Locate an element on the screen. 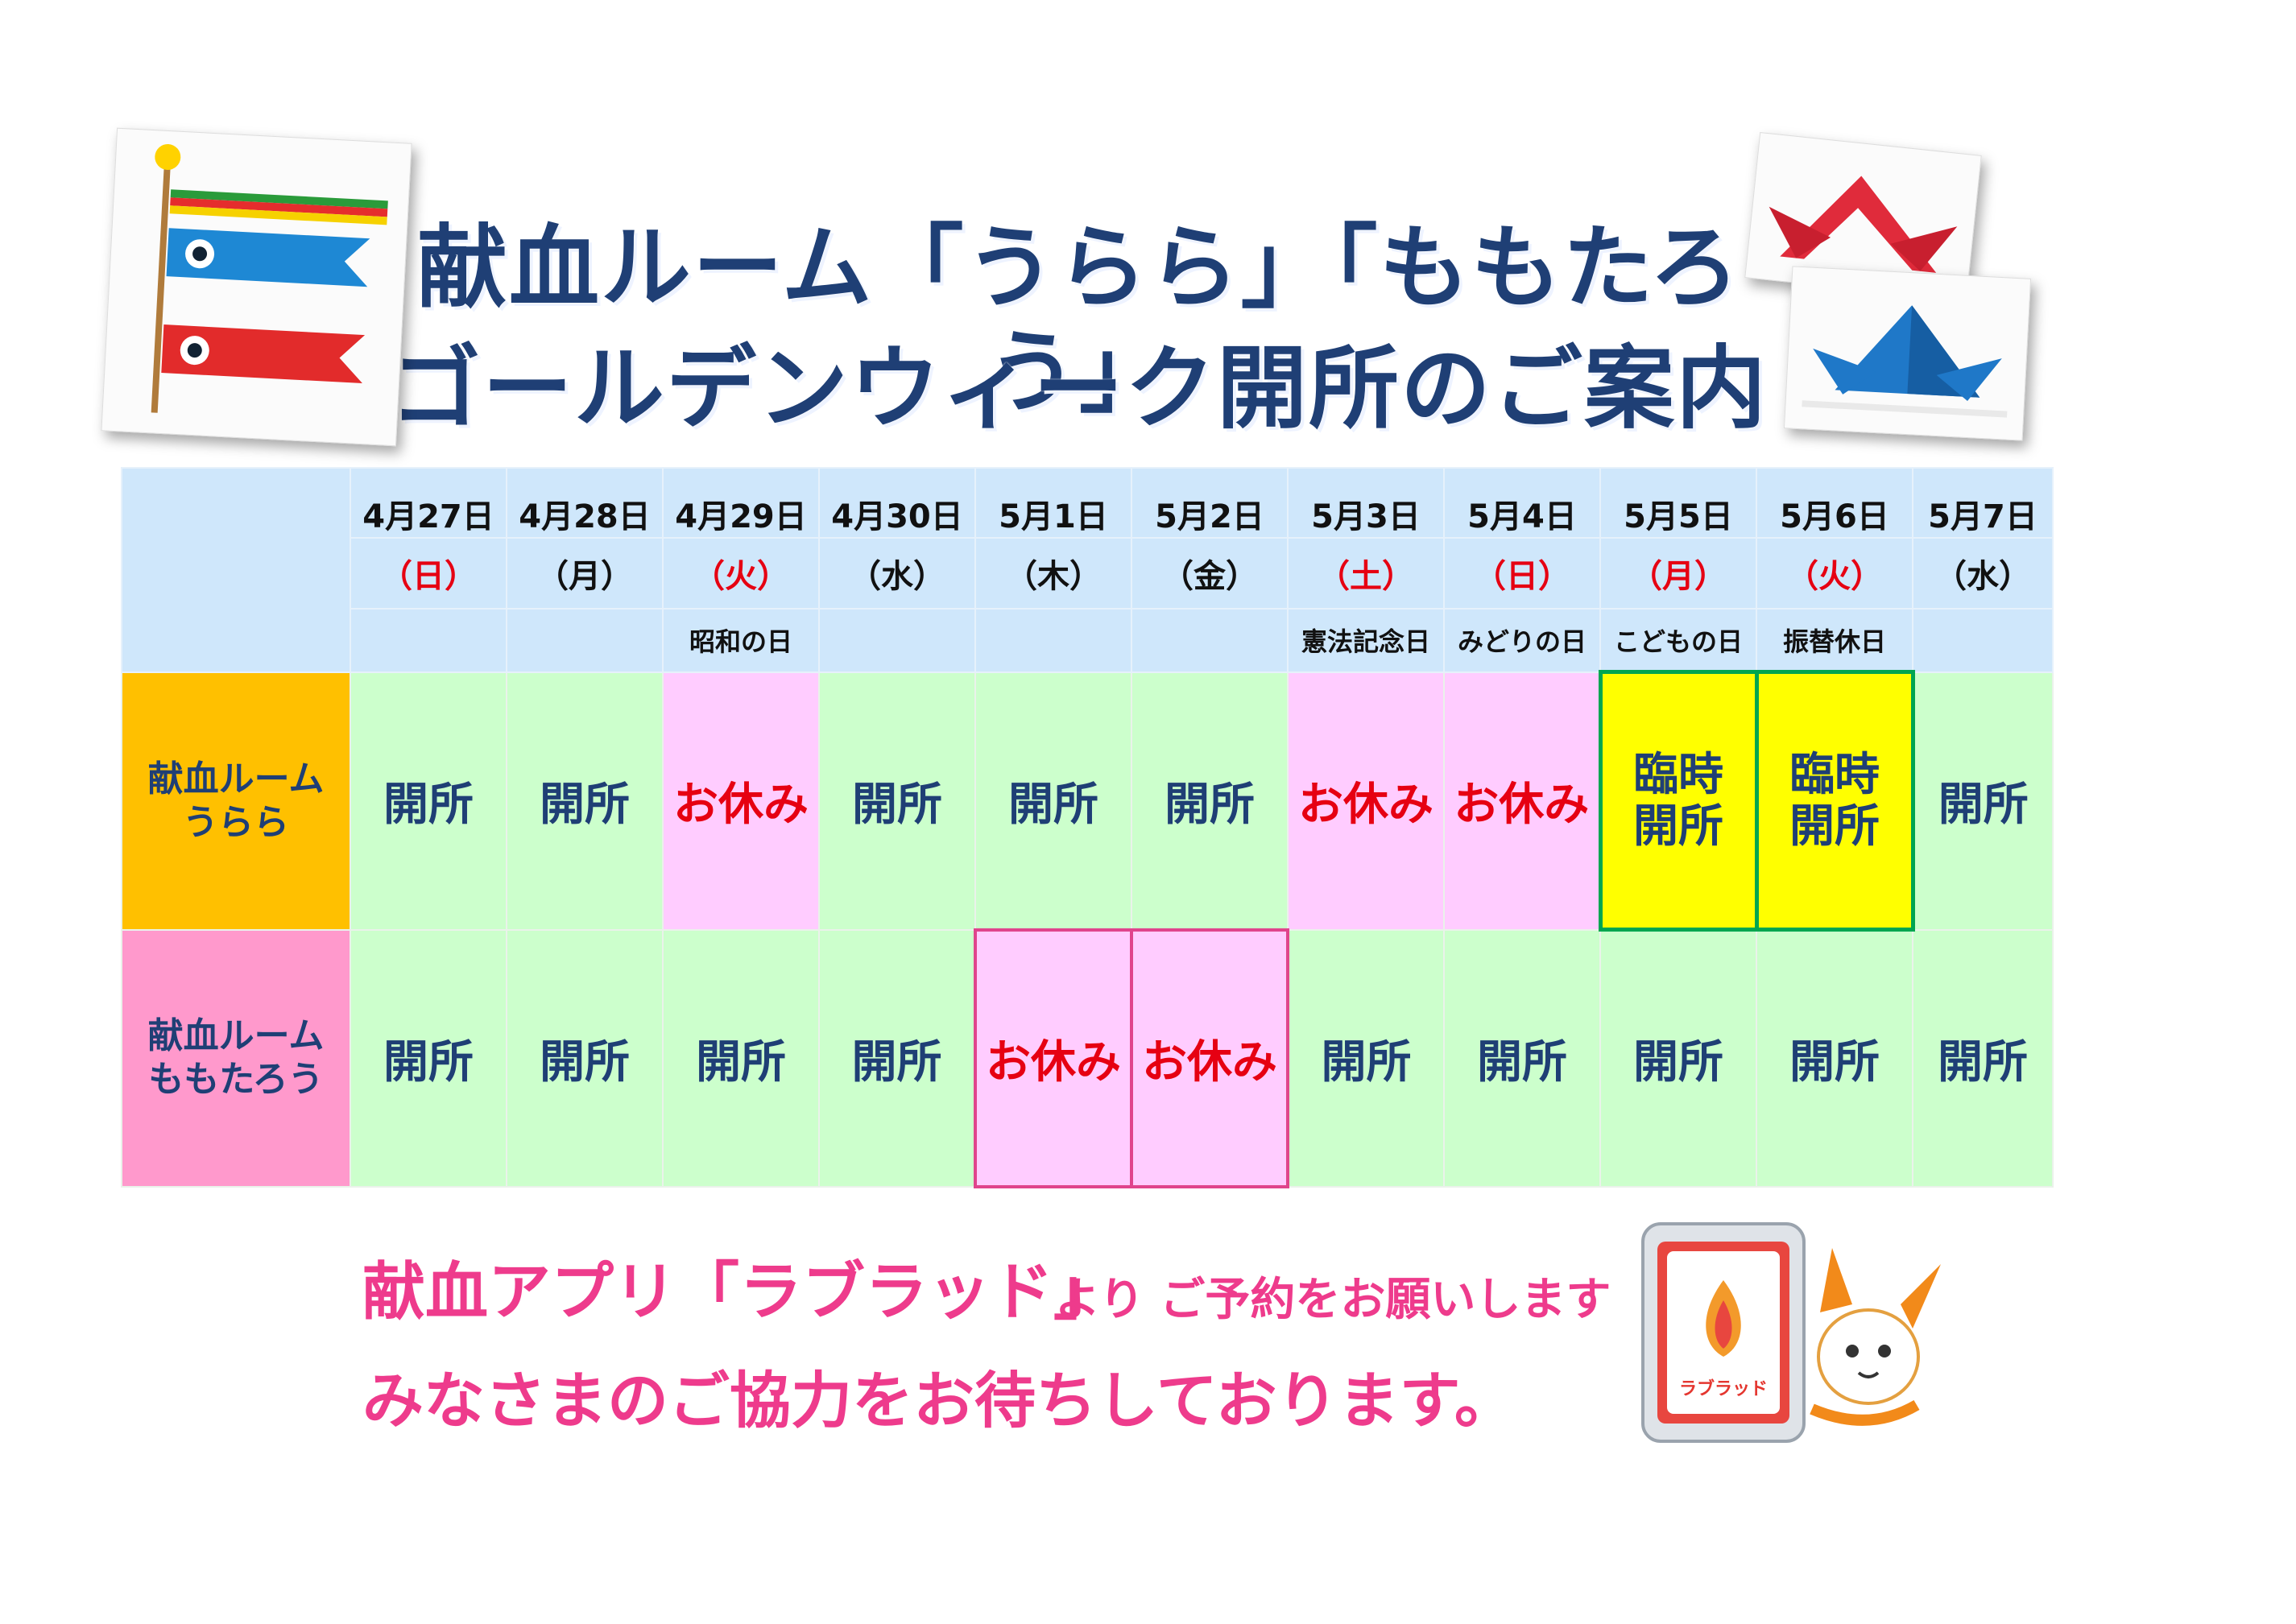 The height and width of the screenshot is (1624, 2296). date-cell: 4月29日 is located at coordinates (741, 503).